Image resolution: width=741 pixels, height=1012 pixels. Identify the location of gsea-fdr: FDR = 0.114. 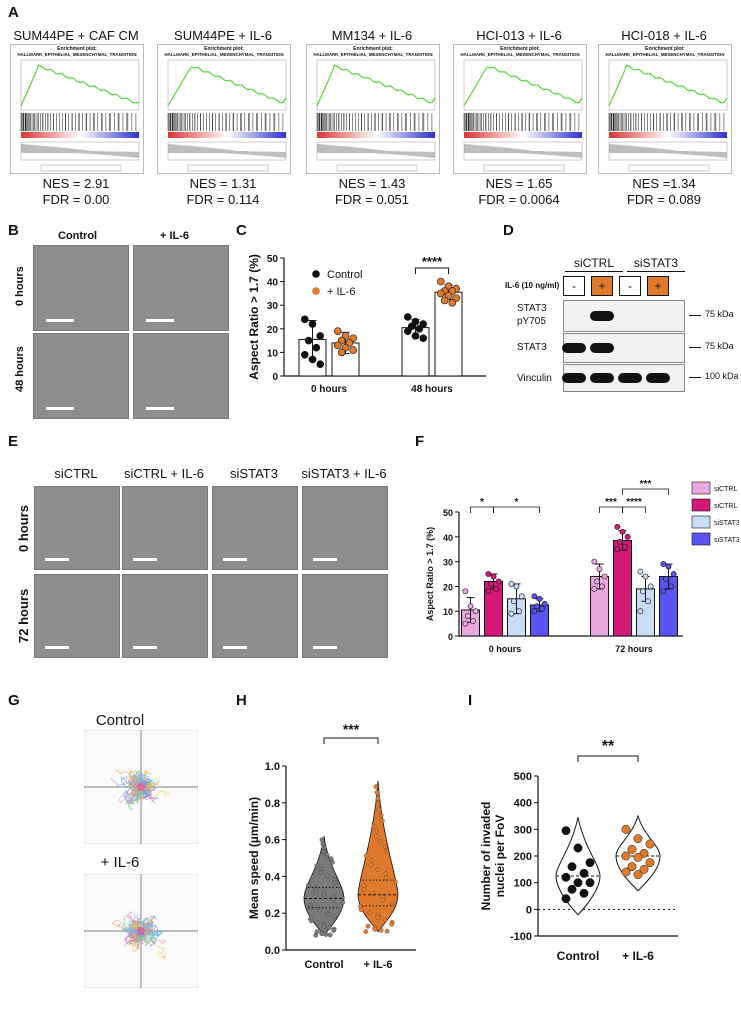
(223, 199).